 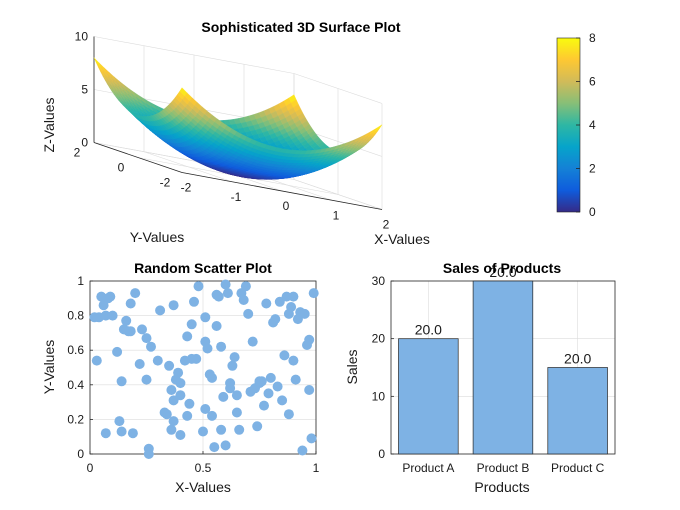 What do you see at coordinates (503, 468) in the screenshot?
I see `bar-category-label: Product B` at bounding box center [503, 468].